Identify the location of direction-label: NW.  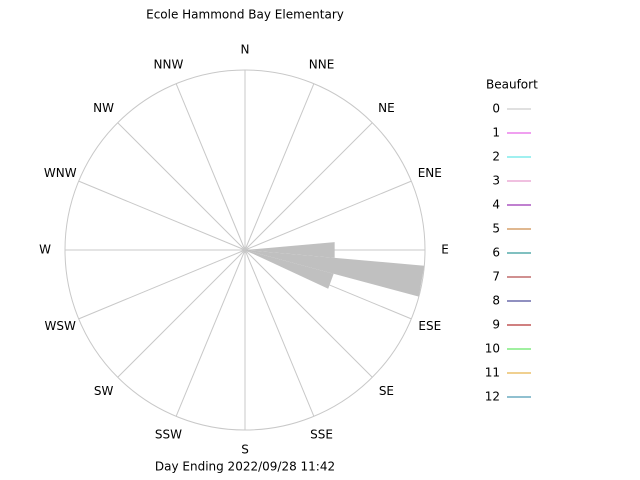
(103, 108).